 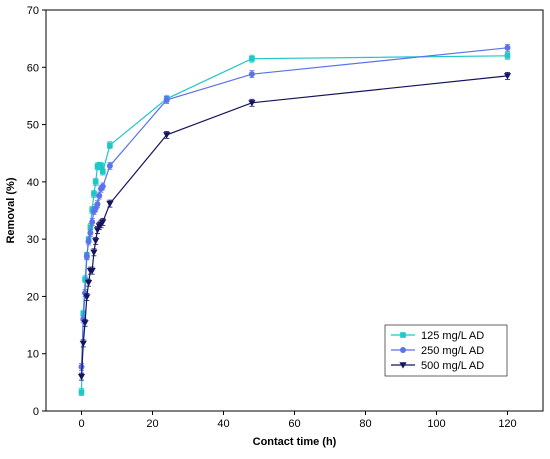 What do you see at coordinates (452, 351) in the screenshot?
I see `legend-label: 250 mg/L AD` at bounding box center [452, 351].